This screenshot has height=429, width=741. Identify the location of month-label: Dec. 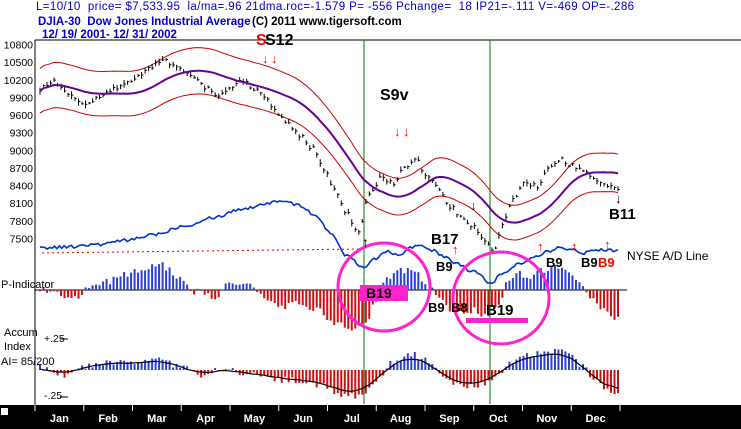
(596, 419).